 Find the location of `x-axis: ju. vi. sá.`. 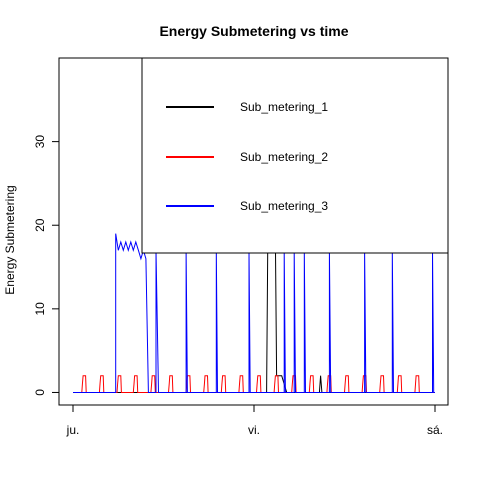

x-axis: ju. vi. sá. is located at coordinates (254, 420).